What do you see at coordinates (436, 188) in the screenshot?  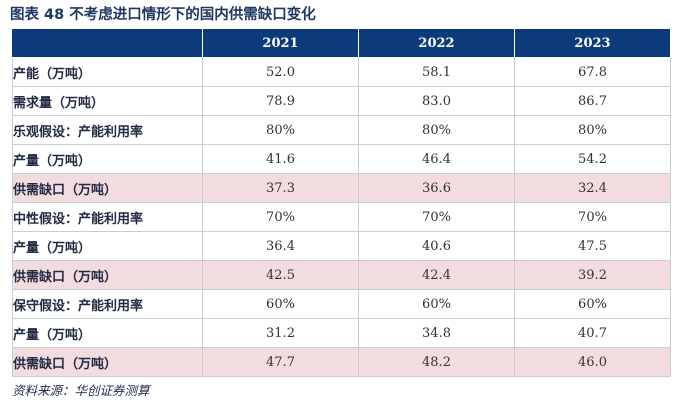 I see `value-cell: 36.6` at bounding box center [436, 188].